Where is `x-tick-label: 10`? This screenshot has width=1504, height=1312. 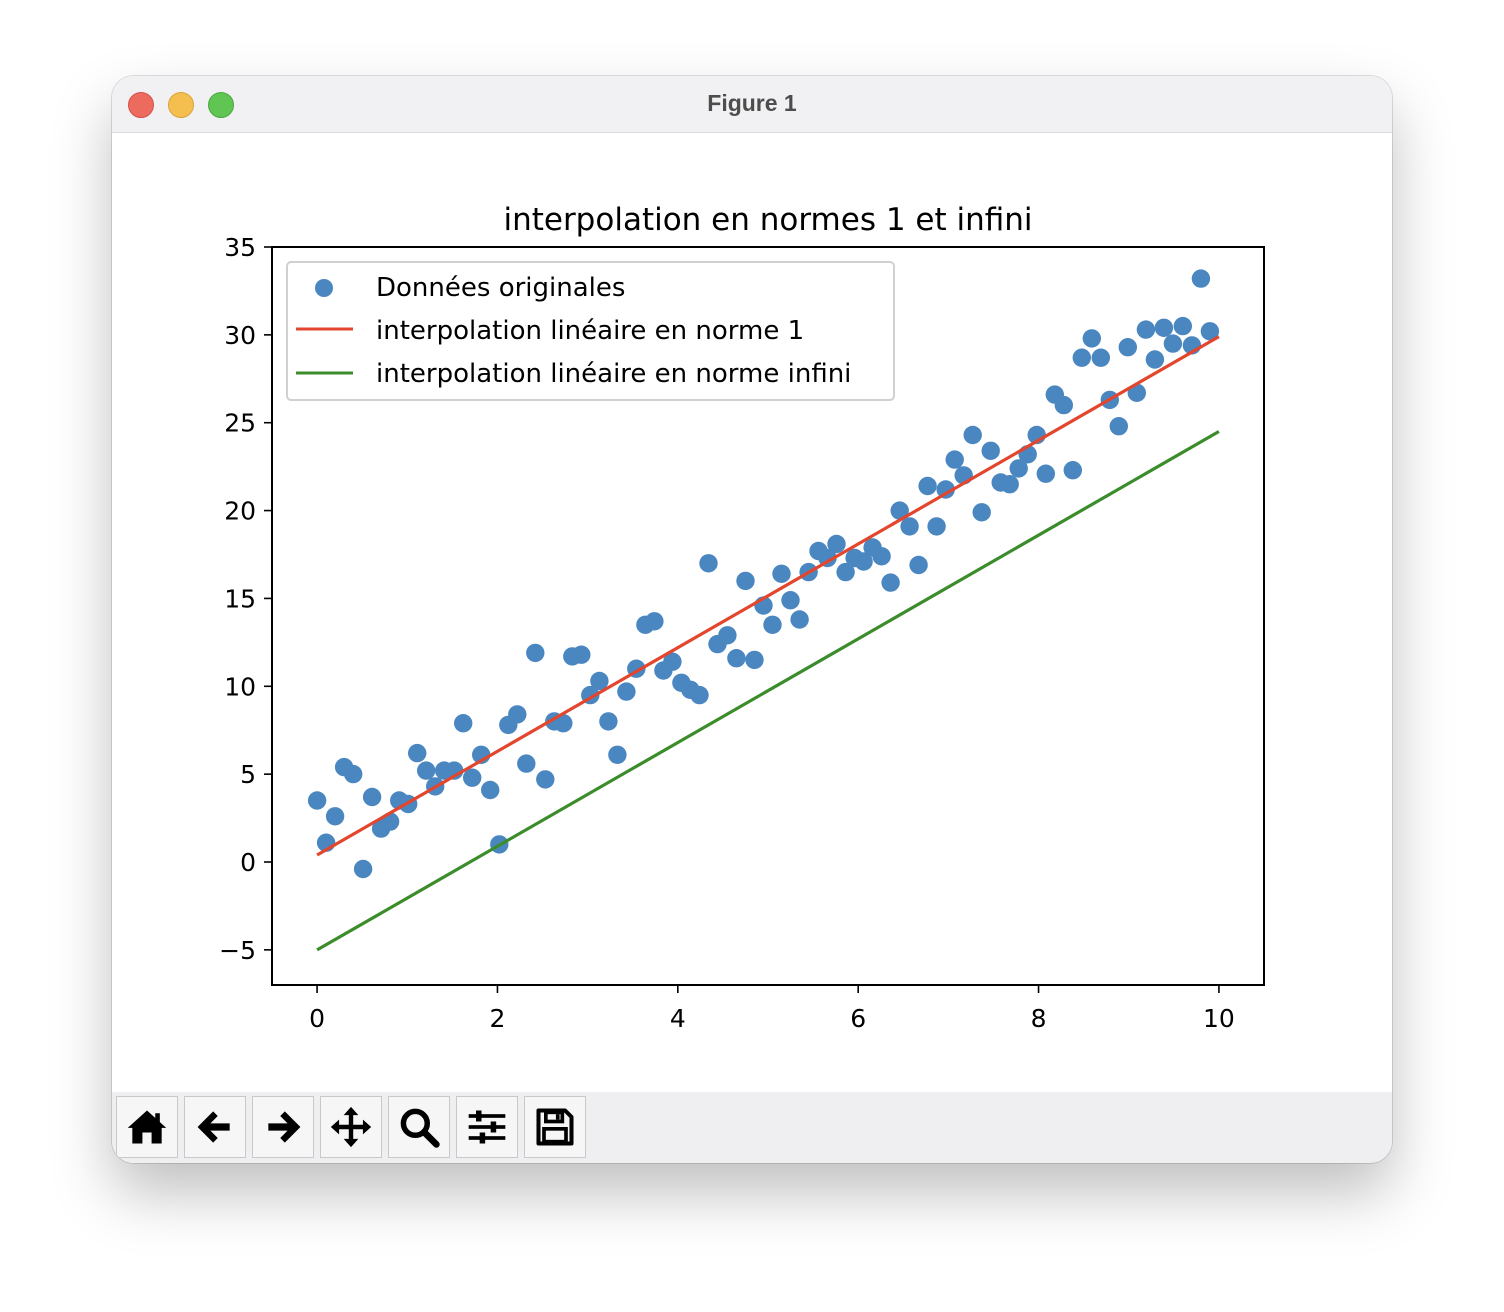 x-tick-label: 10 is located at coordinates (1219, 1018).